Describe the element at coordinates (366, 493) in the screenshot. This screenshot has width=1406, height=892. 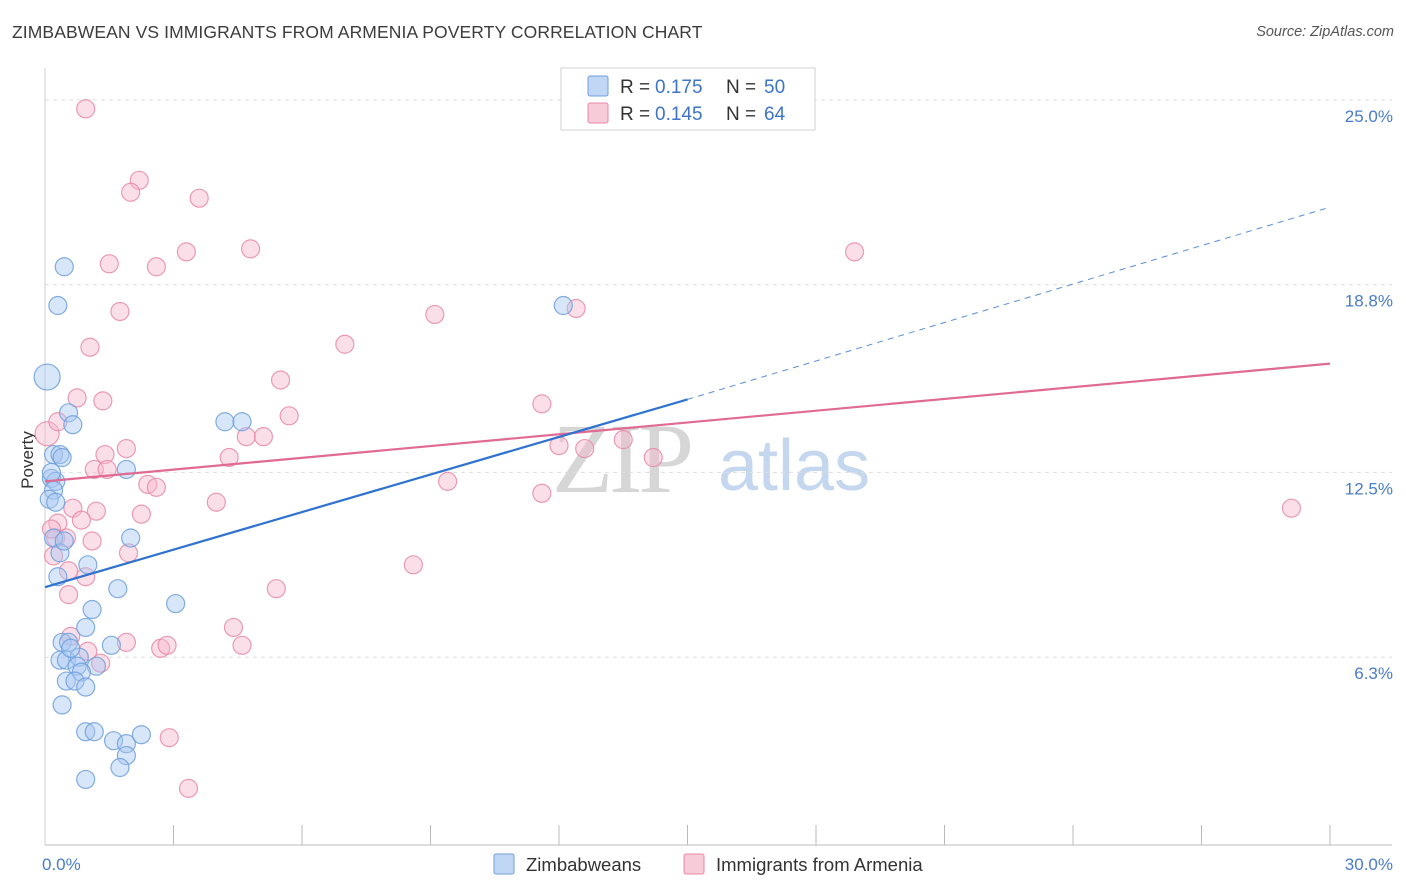
I see `trend-line-zimbabweans` at that location.